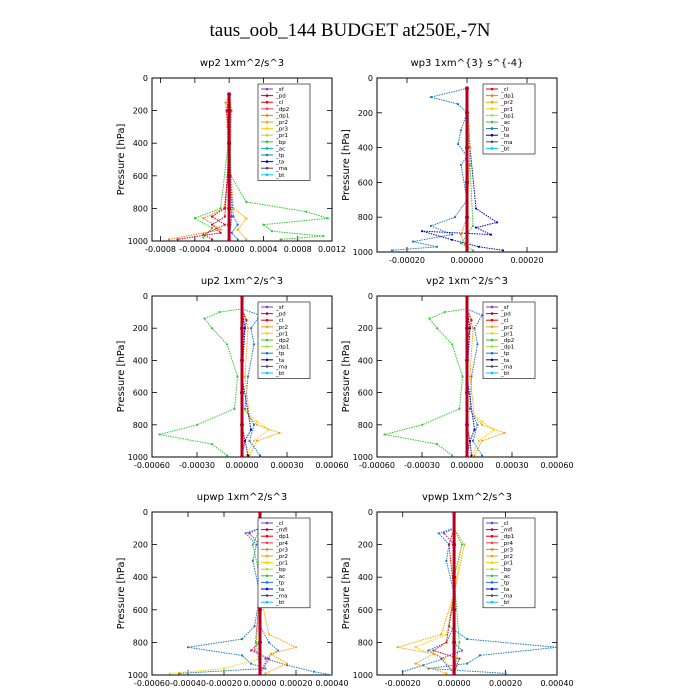 This screenshot has height=700, width=700. Describe the element at coordinates (403, 683) in the screenshot. I see `x-tick-label: -0.00020` at that location.